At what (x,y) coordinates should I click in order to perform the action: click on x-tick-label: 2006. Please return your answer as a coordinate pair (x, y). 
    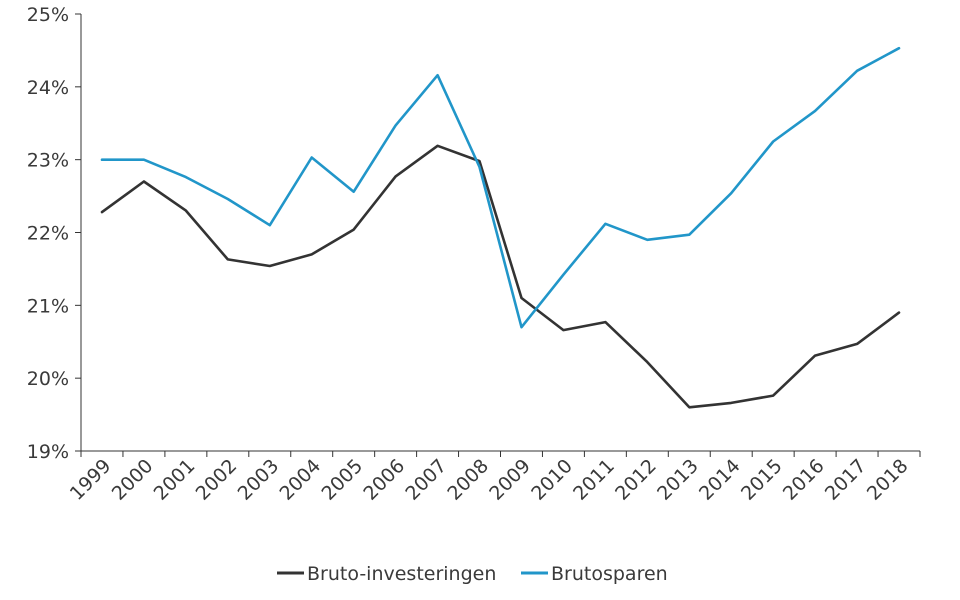
    Looking at the image, I should click on (384, 480).